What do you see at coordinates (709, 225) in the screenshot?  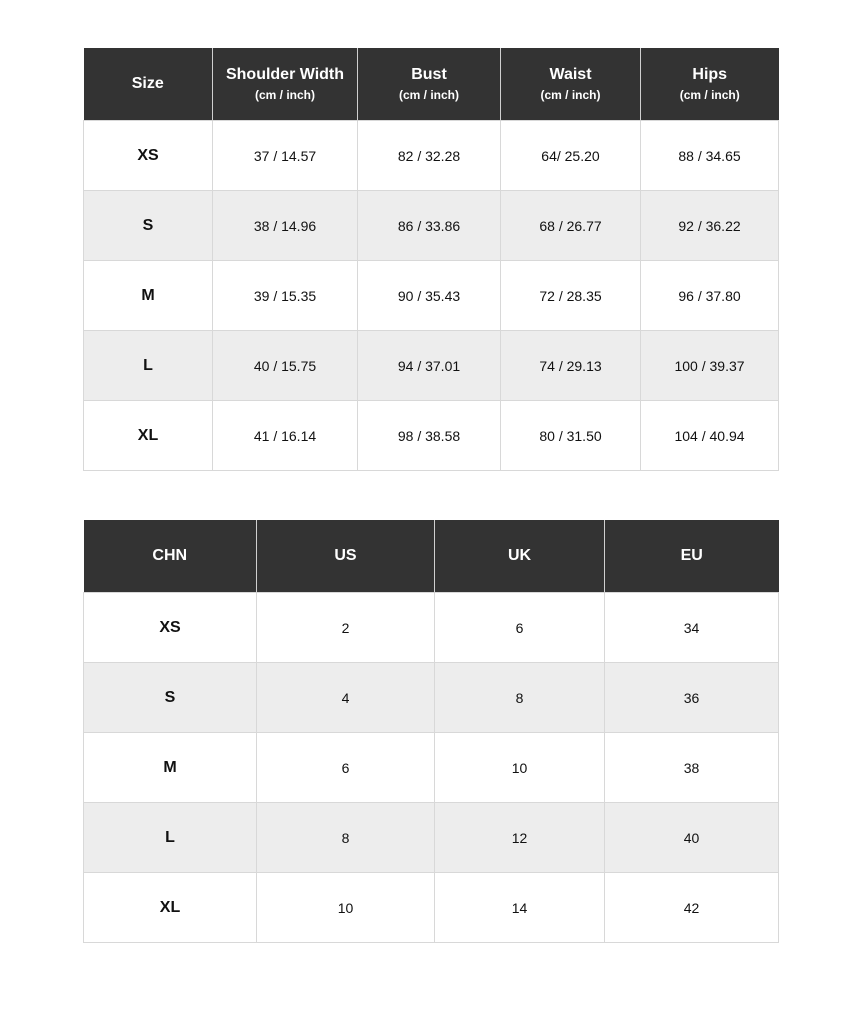 I see `value-cell: 92 / 36.22` at bounding box center [709, 225].